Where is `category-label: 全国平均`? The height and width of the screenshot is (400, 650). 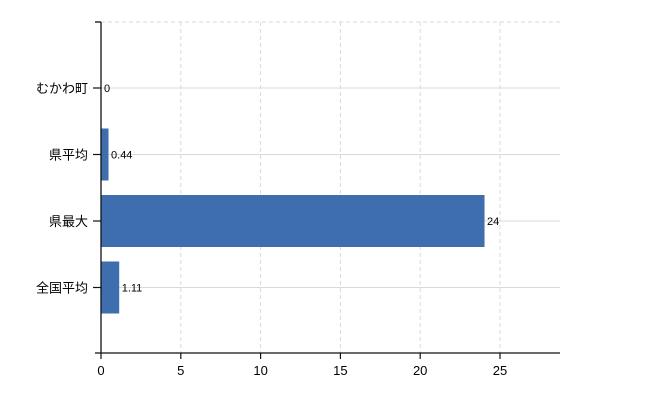
category-label: 全国平均 is located at coordinates (62, 288).